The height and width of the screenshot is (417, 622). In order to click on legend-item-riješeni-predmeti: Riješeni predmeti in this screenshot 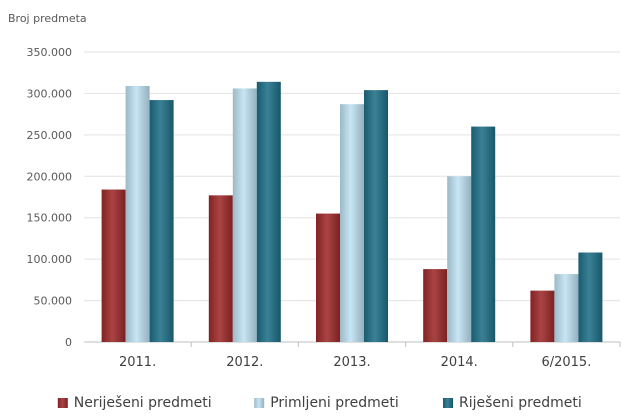, I will do `click(512, 403)`.